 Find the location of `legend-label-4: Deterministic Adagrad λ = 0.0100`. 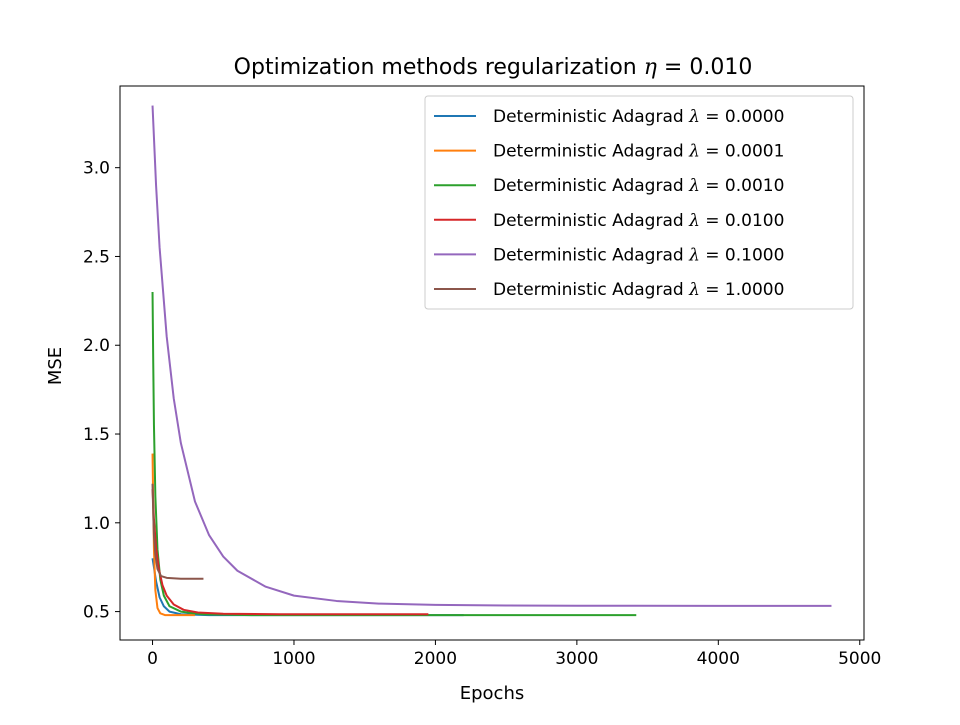

legend-label-4: Deterministic Adagrad λ = 0.0100 is located at coordinates (638, 221).